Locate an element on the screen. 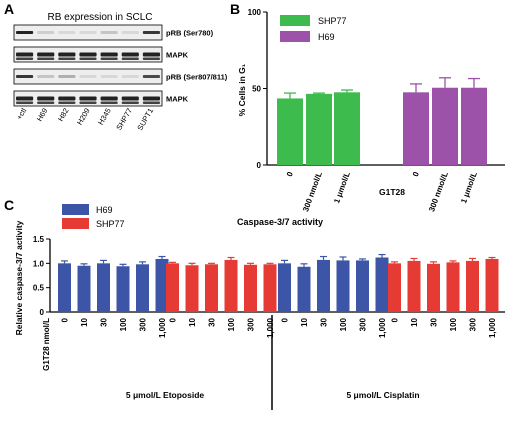 The height and width of the screenshot is (439, 520). blot-lane-label: +ctl is located at coordinates (22, 113).